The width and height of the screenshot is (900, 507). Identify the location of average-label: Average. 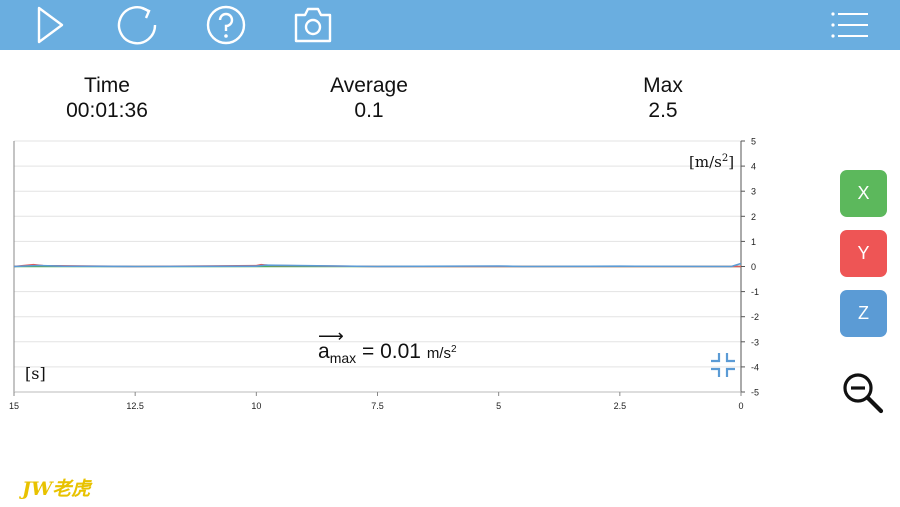
(369, 85).